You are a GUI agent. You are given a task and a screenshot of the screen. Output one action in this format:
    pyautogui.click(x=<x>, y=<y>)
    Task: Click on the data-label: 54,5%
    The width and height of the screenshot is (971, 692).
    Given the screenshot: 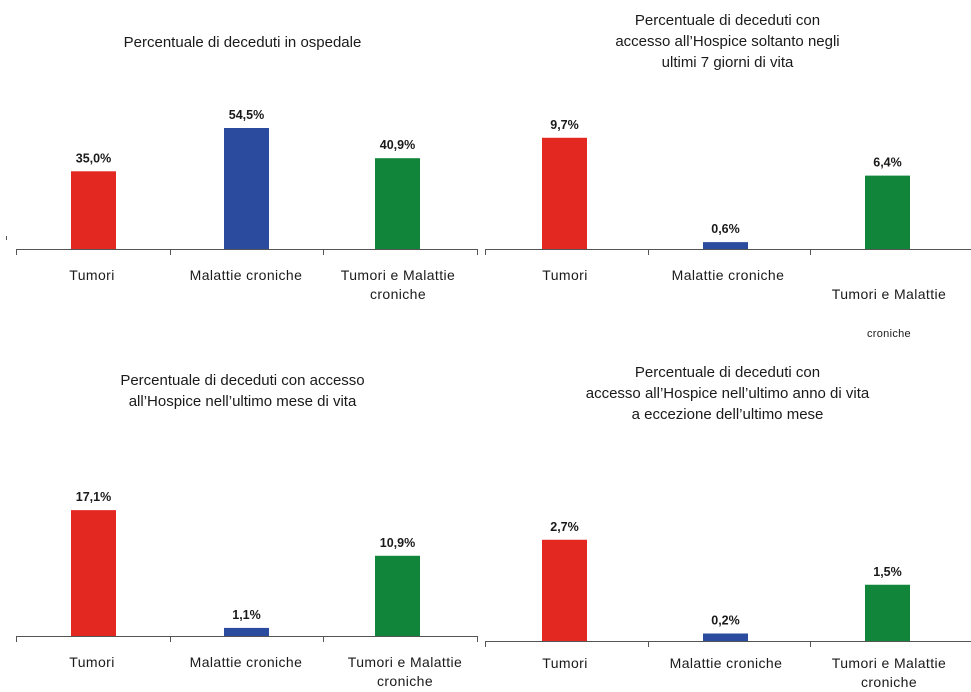 What is the action you would take?
    pyautogui.click(x=246, y=115)
    